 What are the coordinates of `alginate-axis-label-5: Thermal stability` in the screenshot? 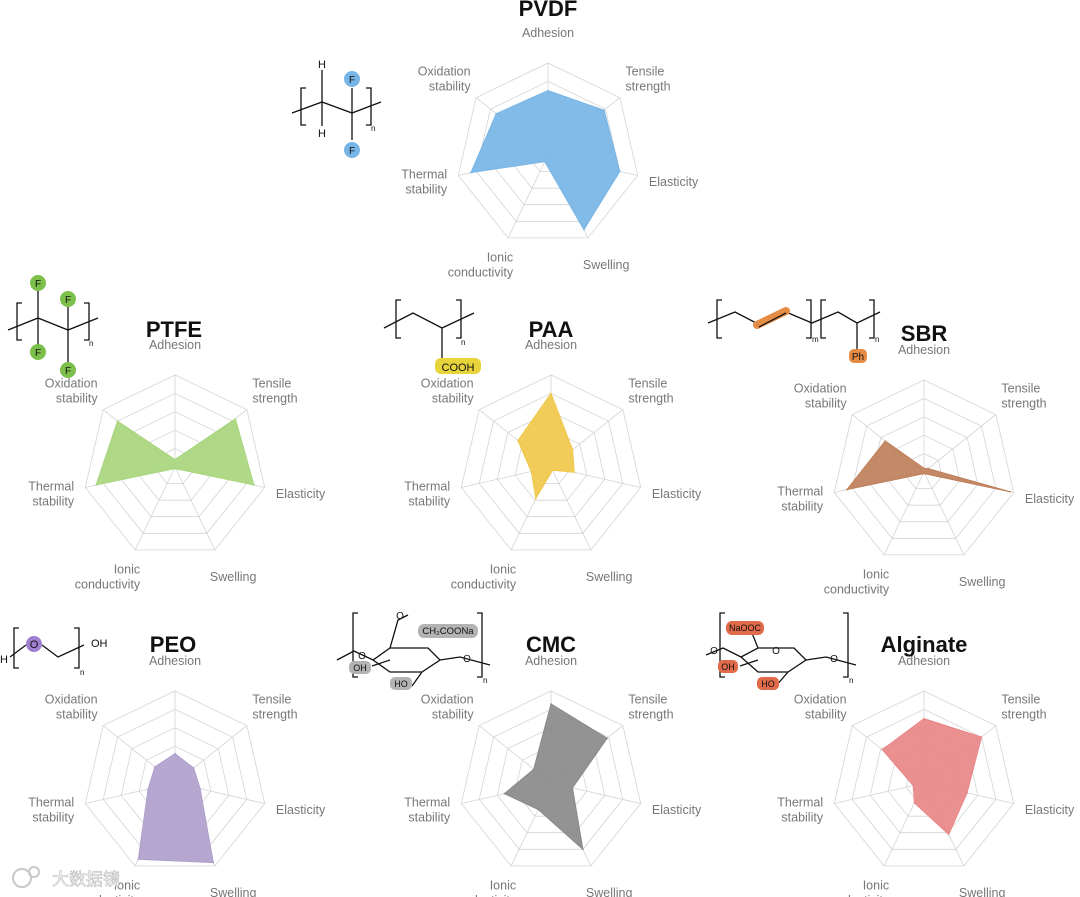 It's located at (800, 810).